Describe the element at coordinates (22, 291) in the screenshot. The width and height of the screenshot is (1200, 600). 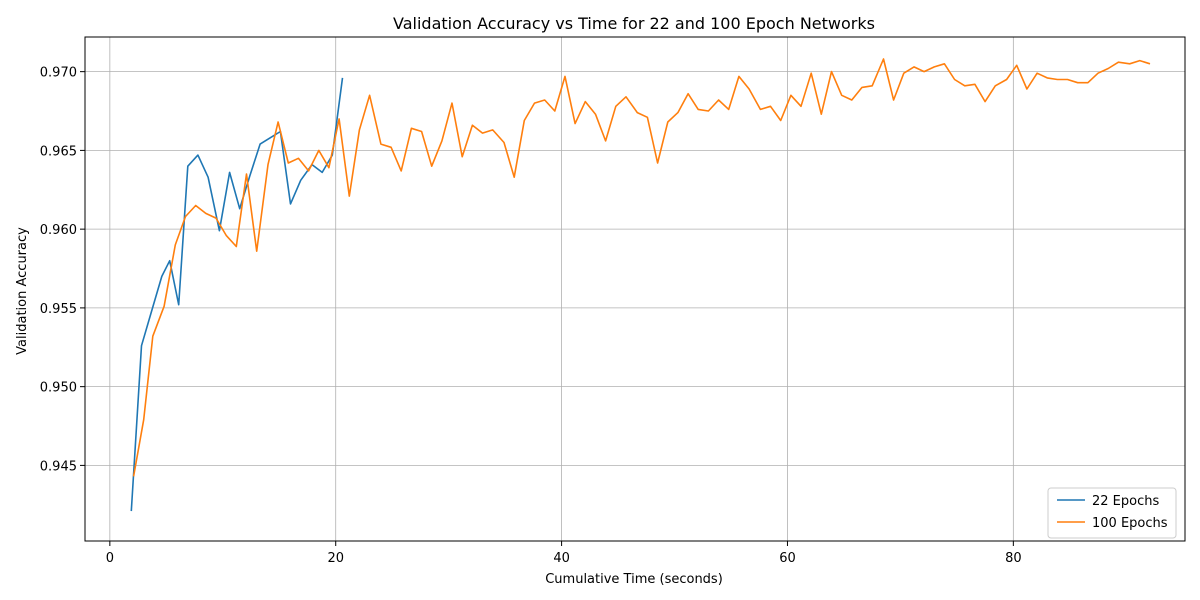
I see `y-axis-title: Validation Accuracy` at that location.